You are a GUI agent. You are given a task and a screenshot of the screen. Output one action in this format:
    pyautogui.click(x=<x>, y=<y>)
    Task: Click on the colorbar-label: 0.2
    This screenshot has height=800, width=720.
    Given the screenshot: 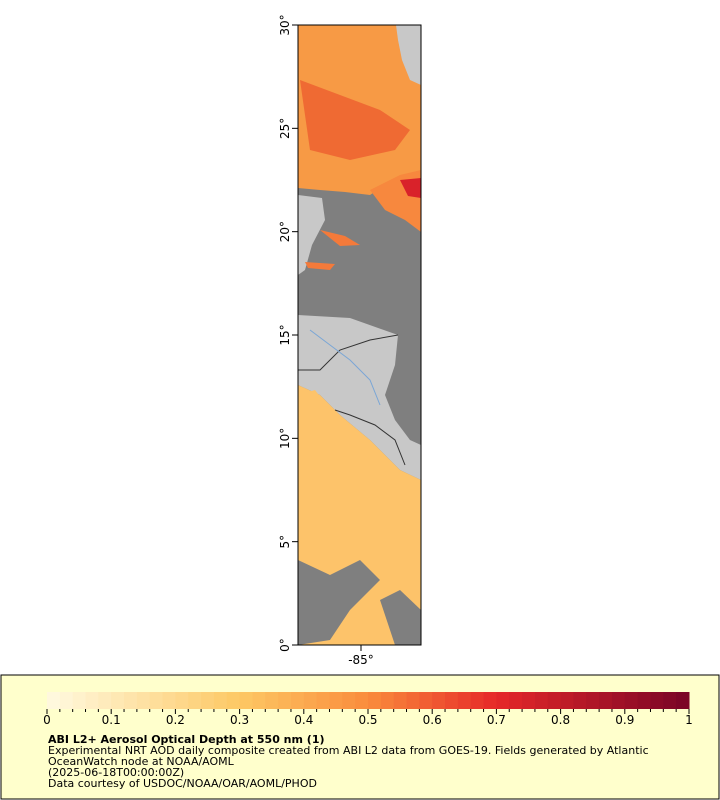 What is the action you would take?
    pyautogui.click(x=175, y=720)
    